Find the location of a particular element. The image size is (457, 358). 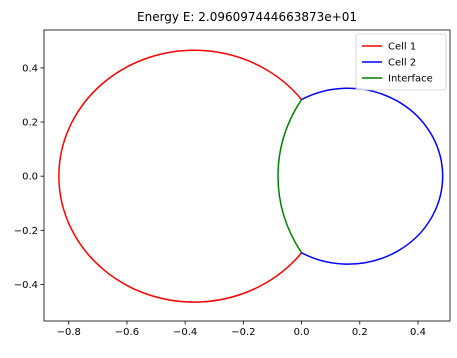

y-tick-label: 0.2 is located at coordinates (30, 123).